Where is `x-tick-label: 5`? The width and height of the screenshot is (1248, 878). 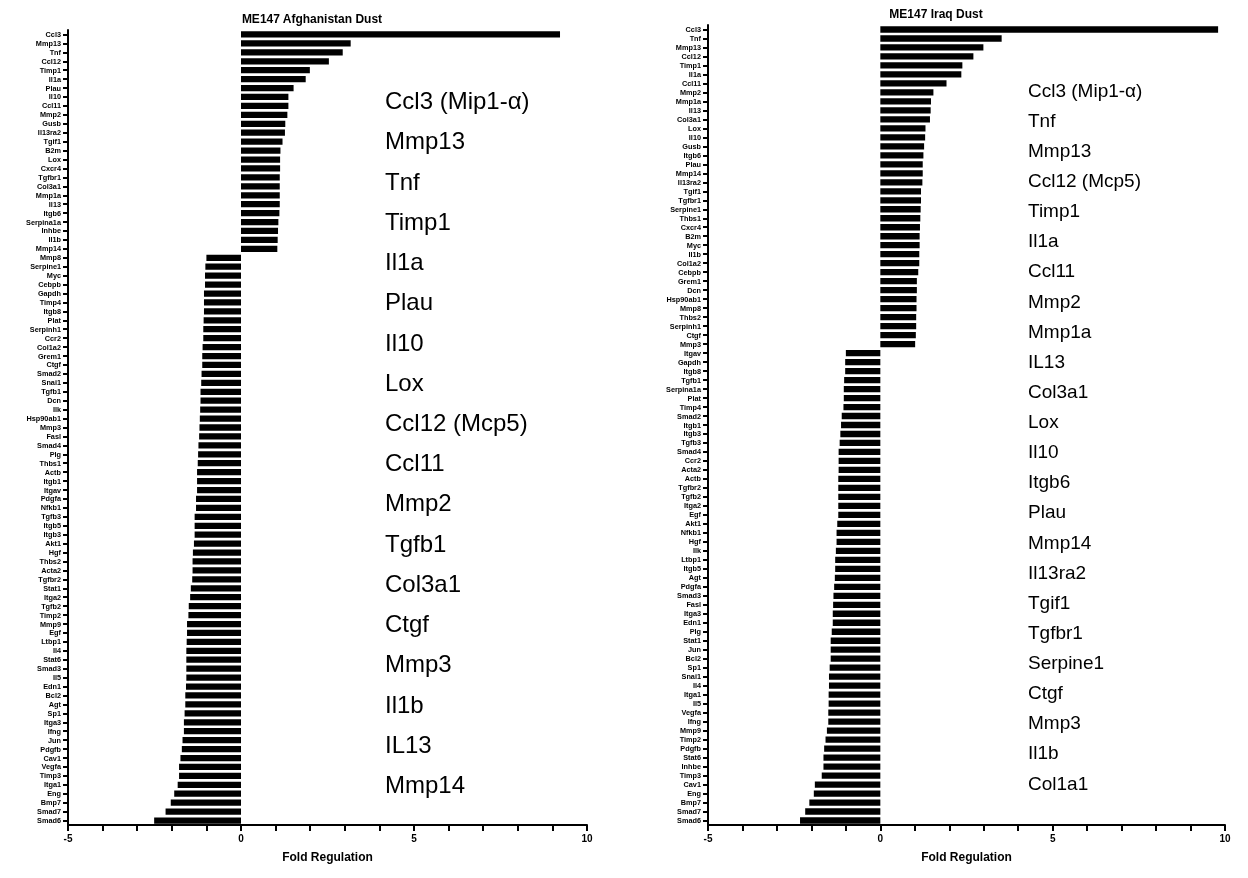 x-tick-label: 5 is located at coordinates (1052, 838).